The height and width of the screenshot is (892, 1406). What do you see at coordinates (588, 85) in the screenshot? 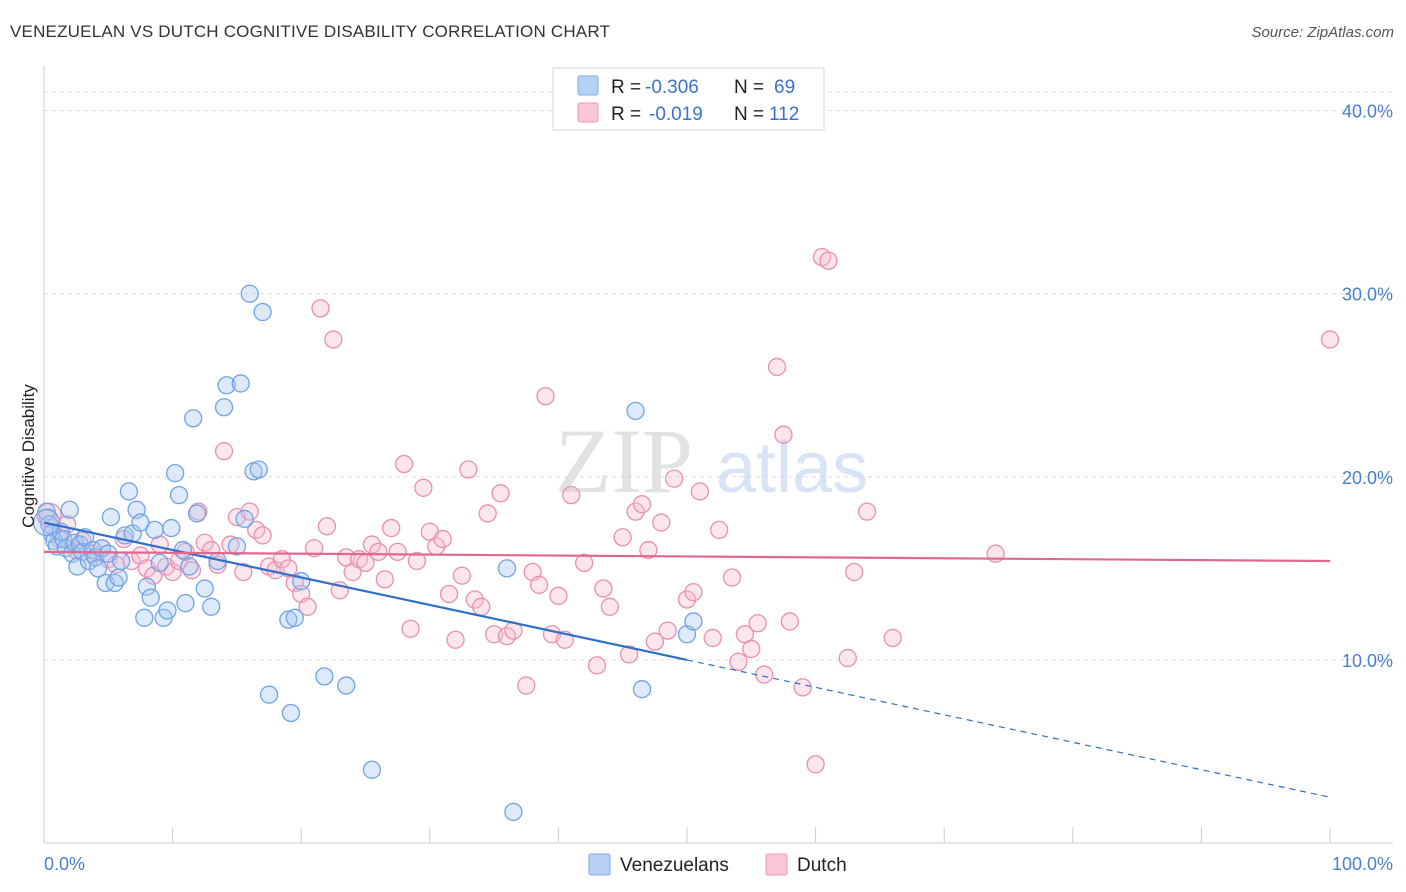
I see `legend-swatch-venezuelans` at bounding box center [588, 85].